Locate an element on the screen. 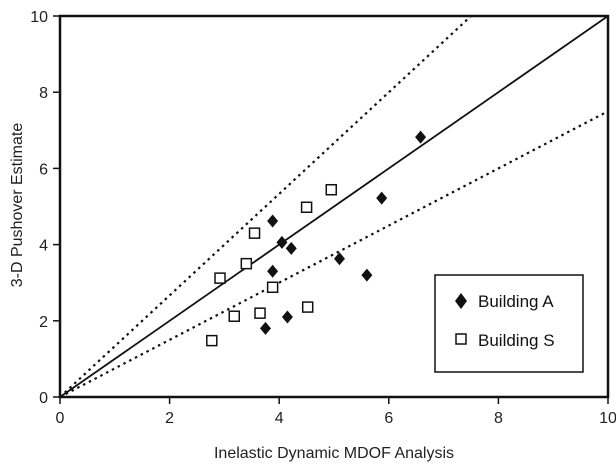  y-tick-label: 10 is located at coordinates (39, 17).